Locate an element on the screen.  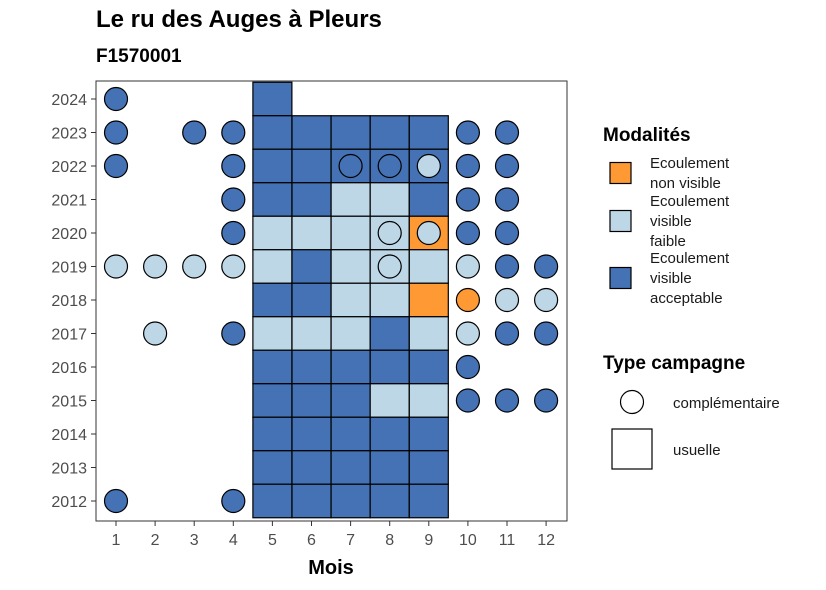
x-tick-label: 9 is located at coordinates (428, 540).